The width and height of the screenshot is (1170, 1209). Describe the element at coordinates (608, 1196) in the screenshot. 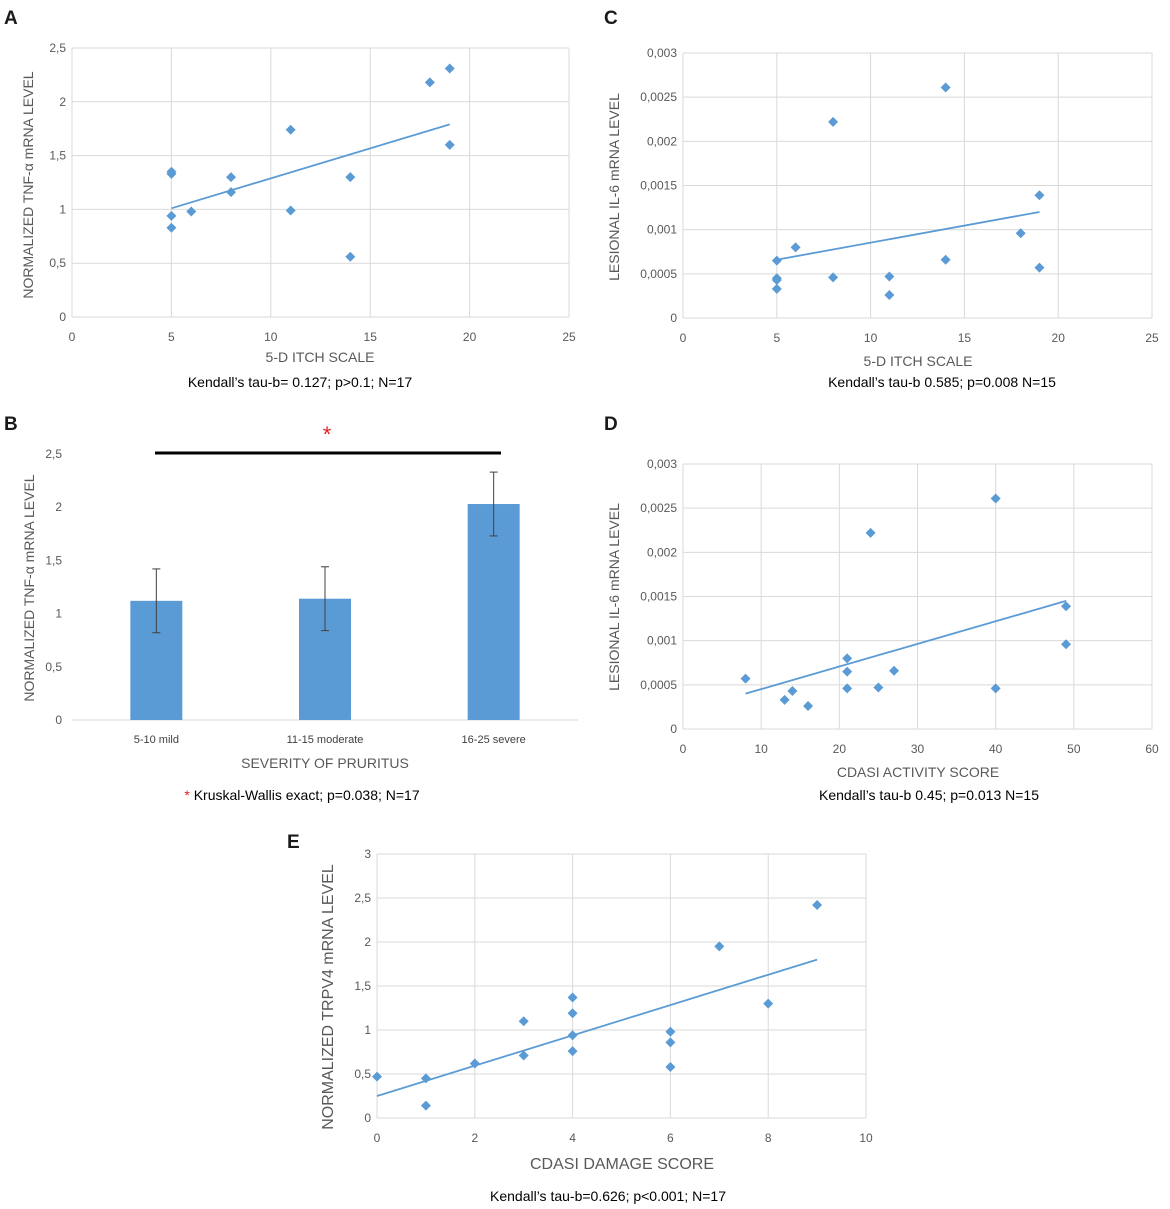

I see `stats-caption: Kendall’s tau-b=0.626; p<0.001; N=17` at that location.